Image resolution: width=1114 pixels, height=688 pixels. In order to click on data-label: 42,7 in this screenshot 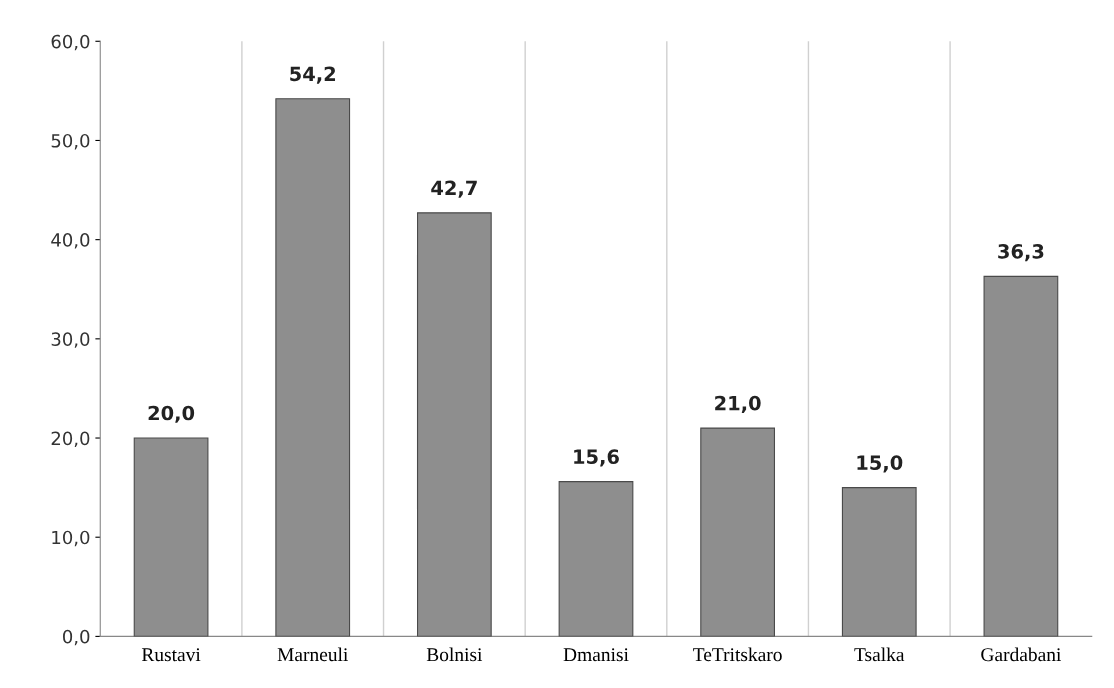, I will do `click(454, 189)`.